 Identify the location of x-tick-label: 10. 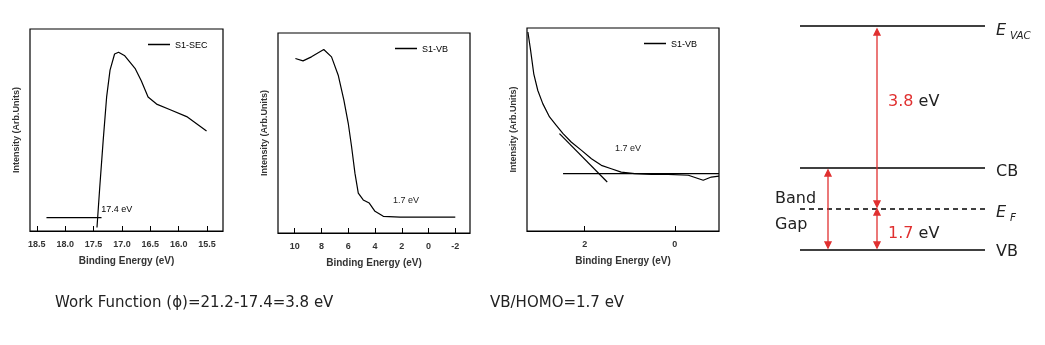
(294, 245).